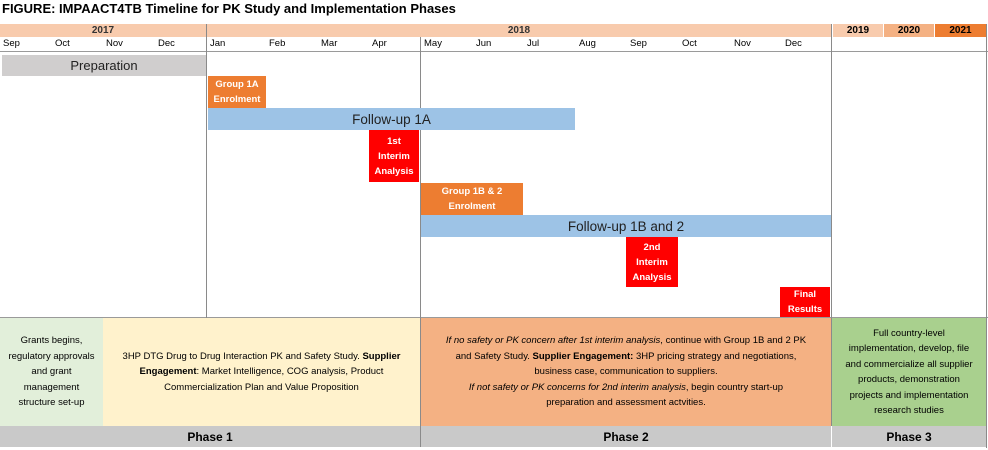  What do you see at coordinates (114, 43) in the screenshot?
I see `month-nov-2017: Nov` at bounding box center [114, 43].